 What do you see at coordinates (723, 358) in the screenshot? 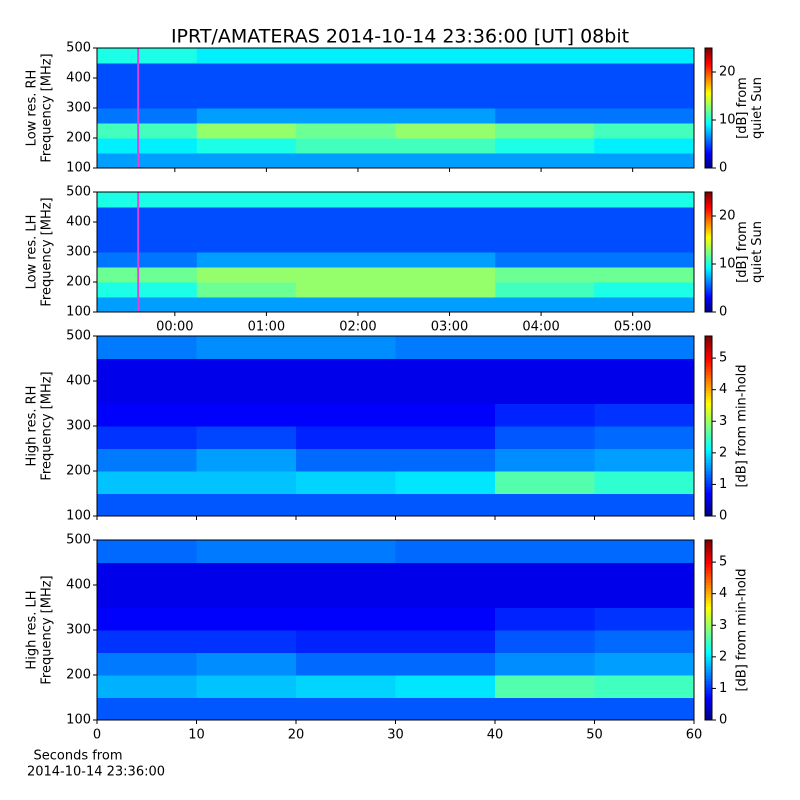
I see `colorbar-tick-label: 5` at bounding box center [723, 358].